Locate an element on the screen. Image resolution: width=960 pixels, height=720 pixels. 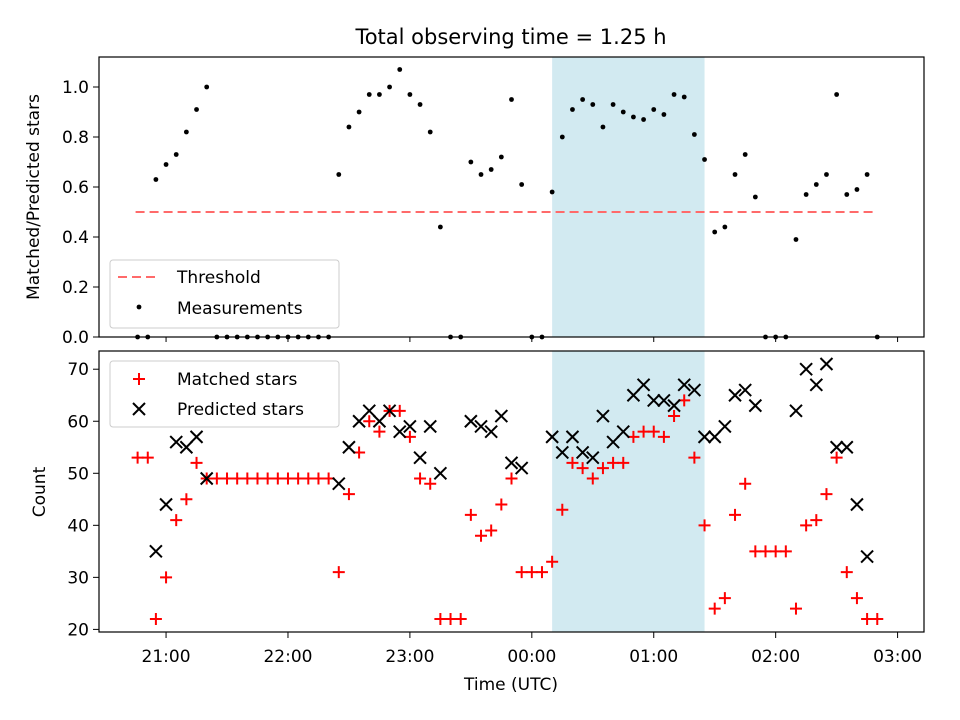
y-tick-label: 20 is located at coordinates (78, 630).